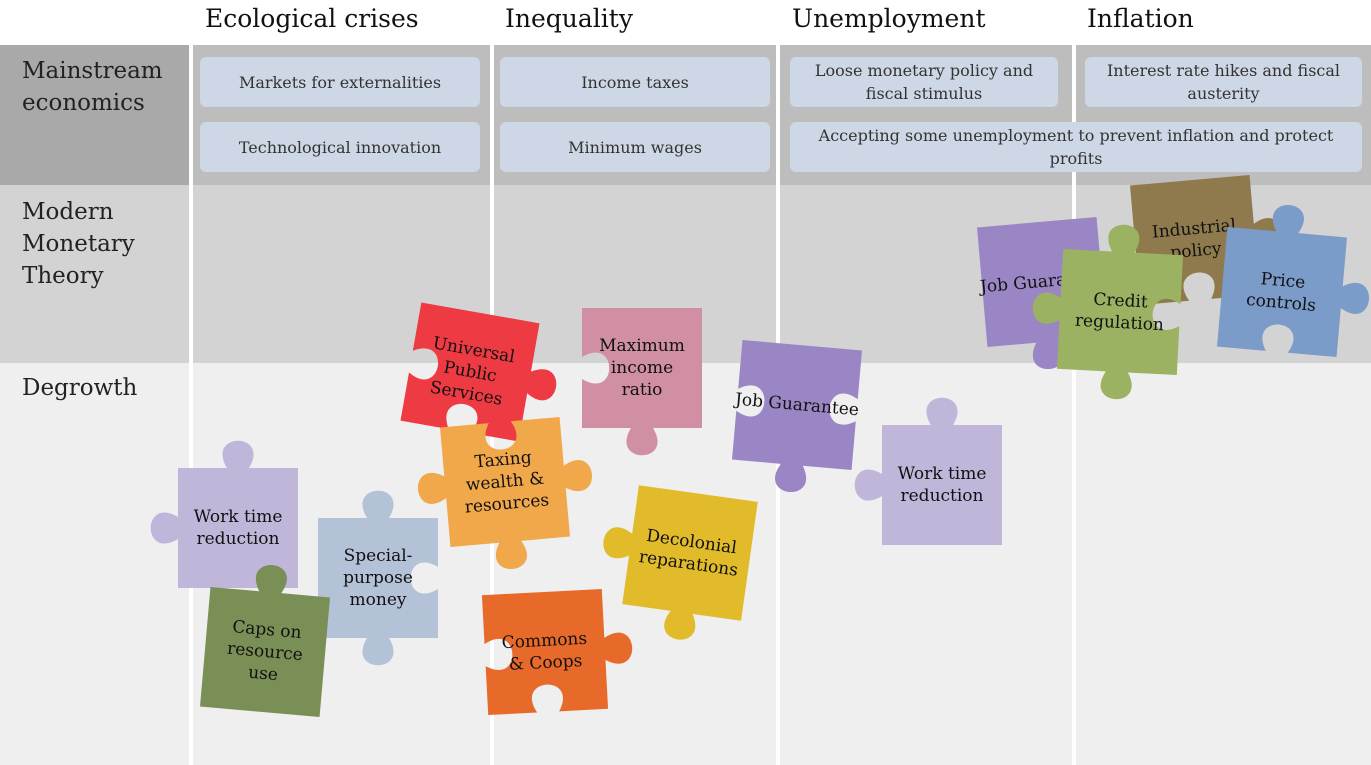 This screenshot has height=765, width=1371. I want to click on puzzle-piece: Universal Public Services, so click(470, 372).